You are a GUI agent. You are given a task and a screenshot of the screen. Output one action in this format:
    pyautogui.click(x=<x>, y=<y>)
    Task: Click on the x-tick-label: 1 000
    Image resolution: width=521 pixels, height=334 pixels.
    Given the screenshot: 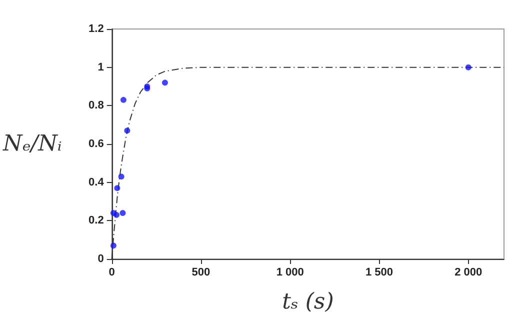 What is the action you would take?
    pyautogui.click(x=290, y=272)
    